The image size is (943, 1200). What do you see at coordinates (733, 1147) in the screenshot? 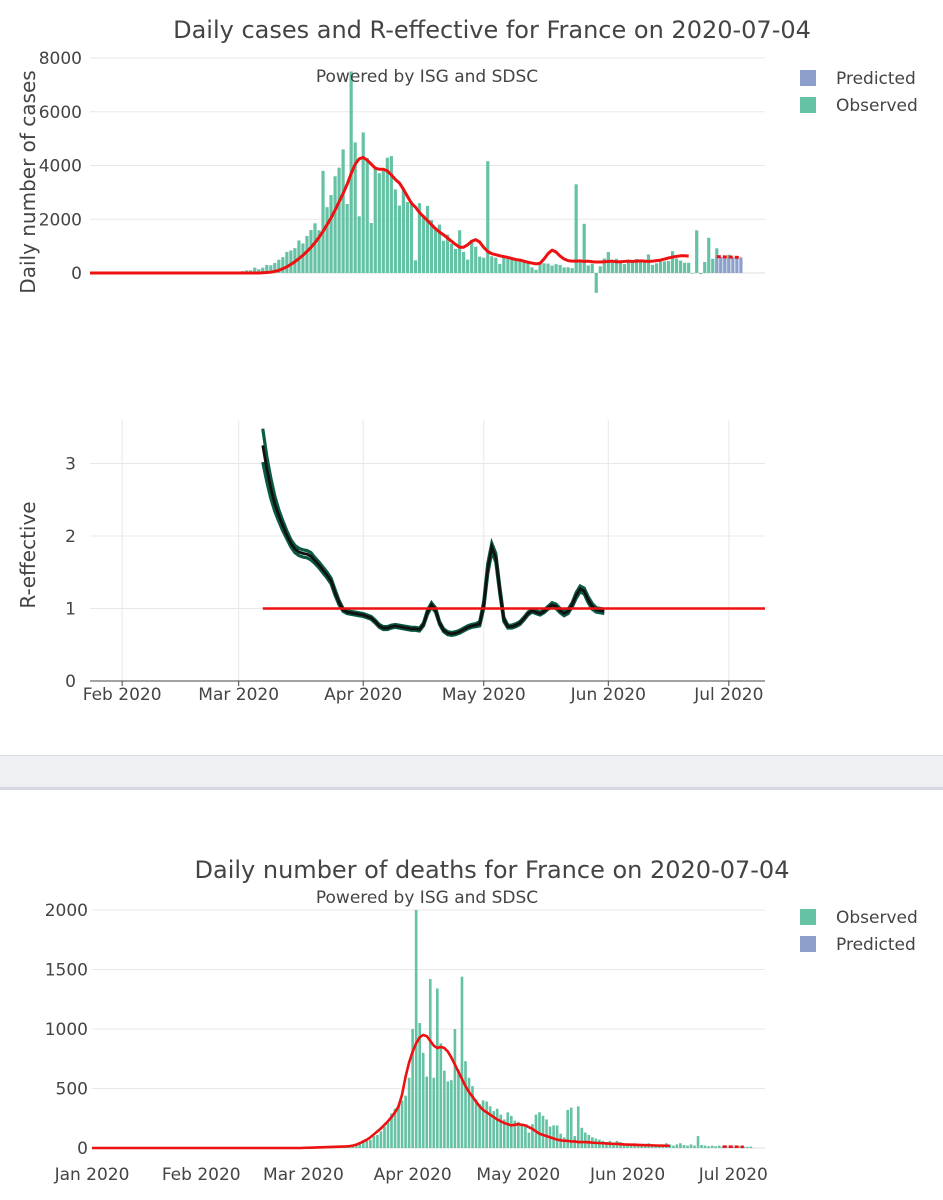
I see `deaths-predicted-bar` at bounding box center [733, 1147].